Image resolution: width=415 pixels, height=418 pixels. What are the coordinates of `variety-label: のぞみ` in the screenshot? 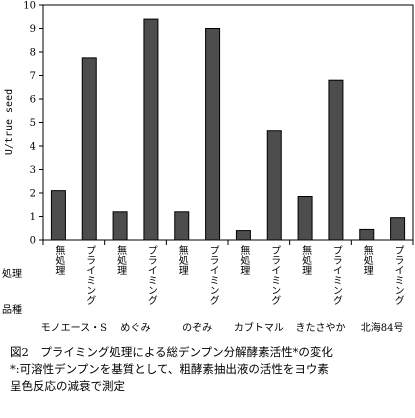 It's located at (197, 328).